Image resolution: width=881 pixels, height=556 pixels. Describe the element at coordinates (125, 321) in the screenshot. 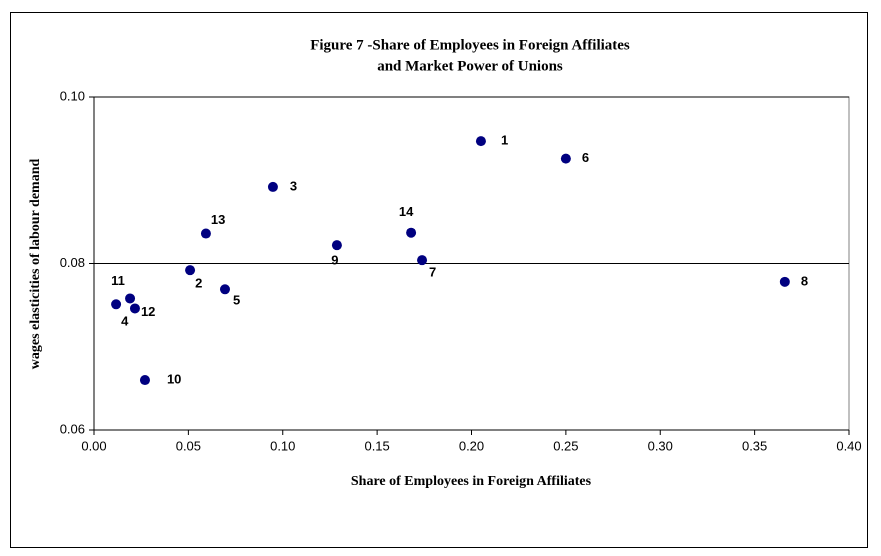

I see `point-label: 4` at that location.